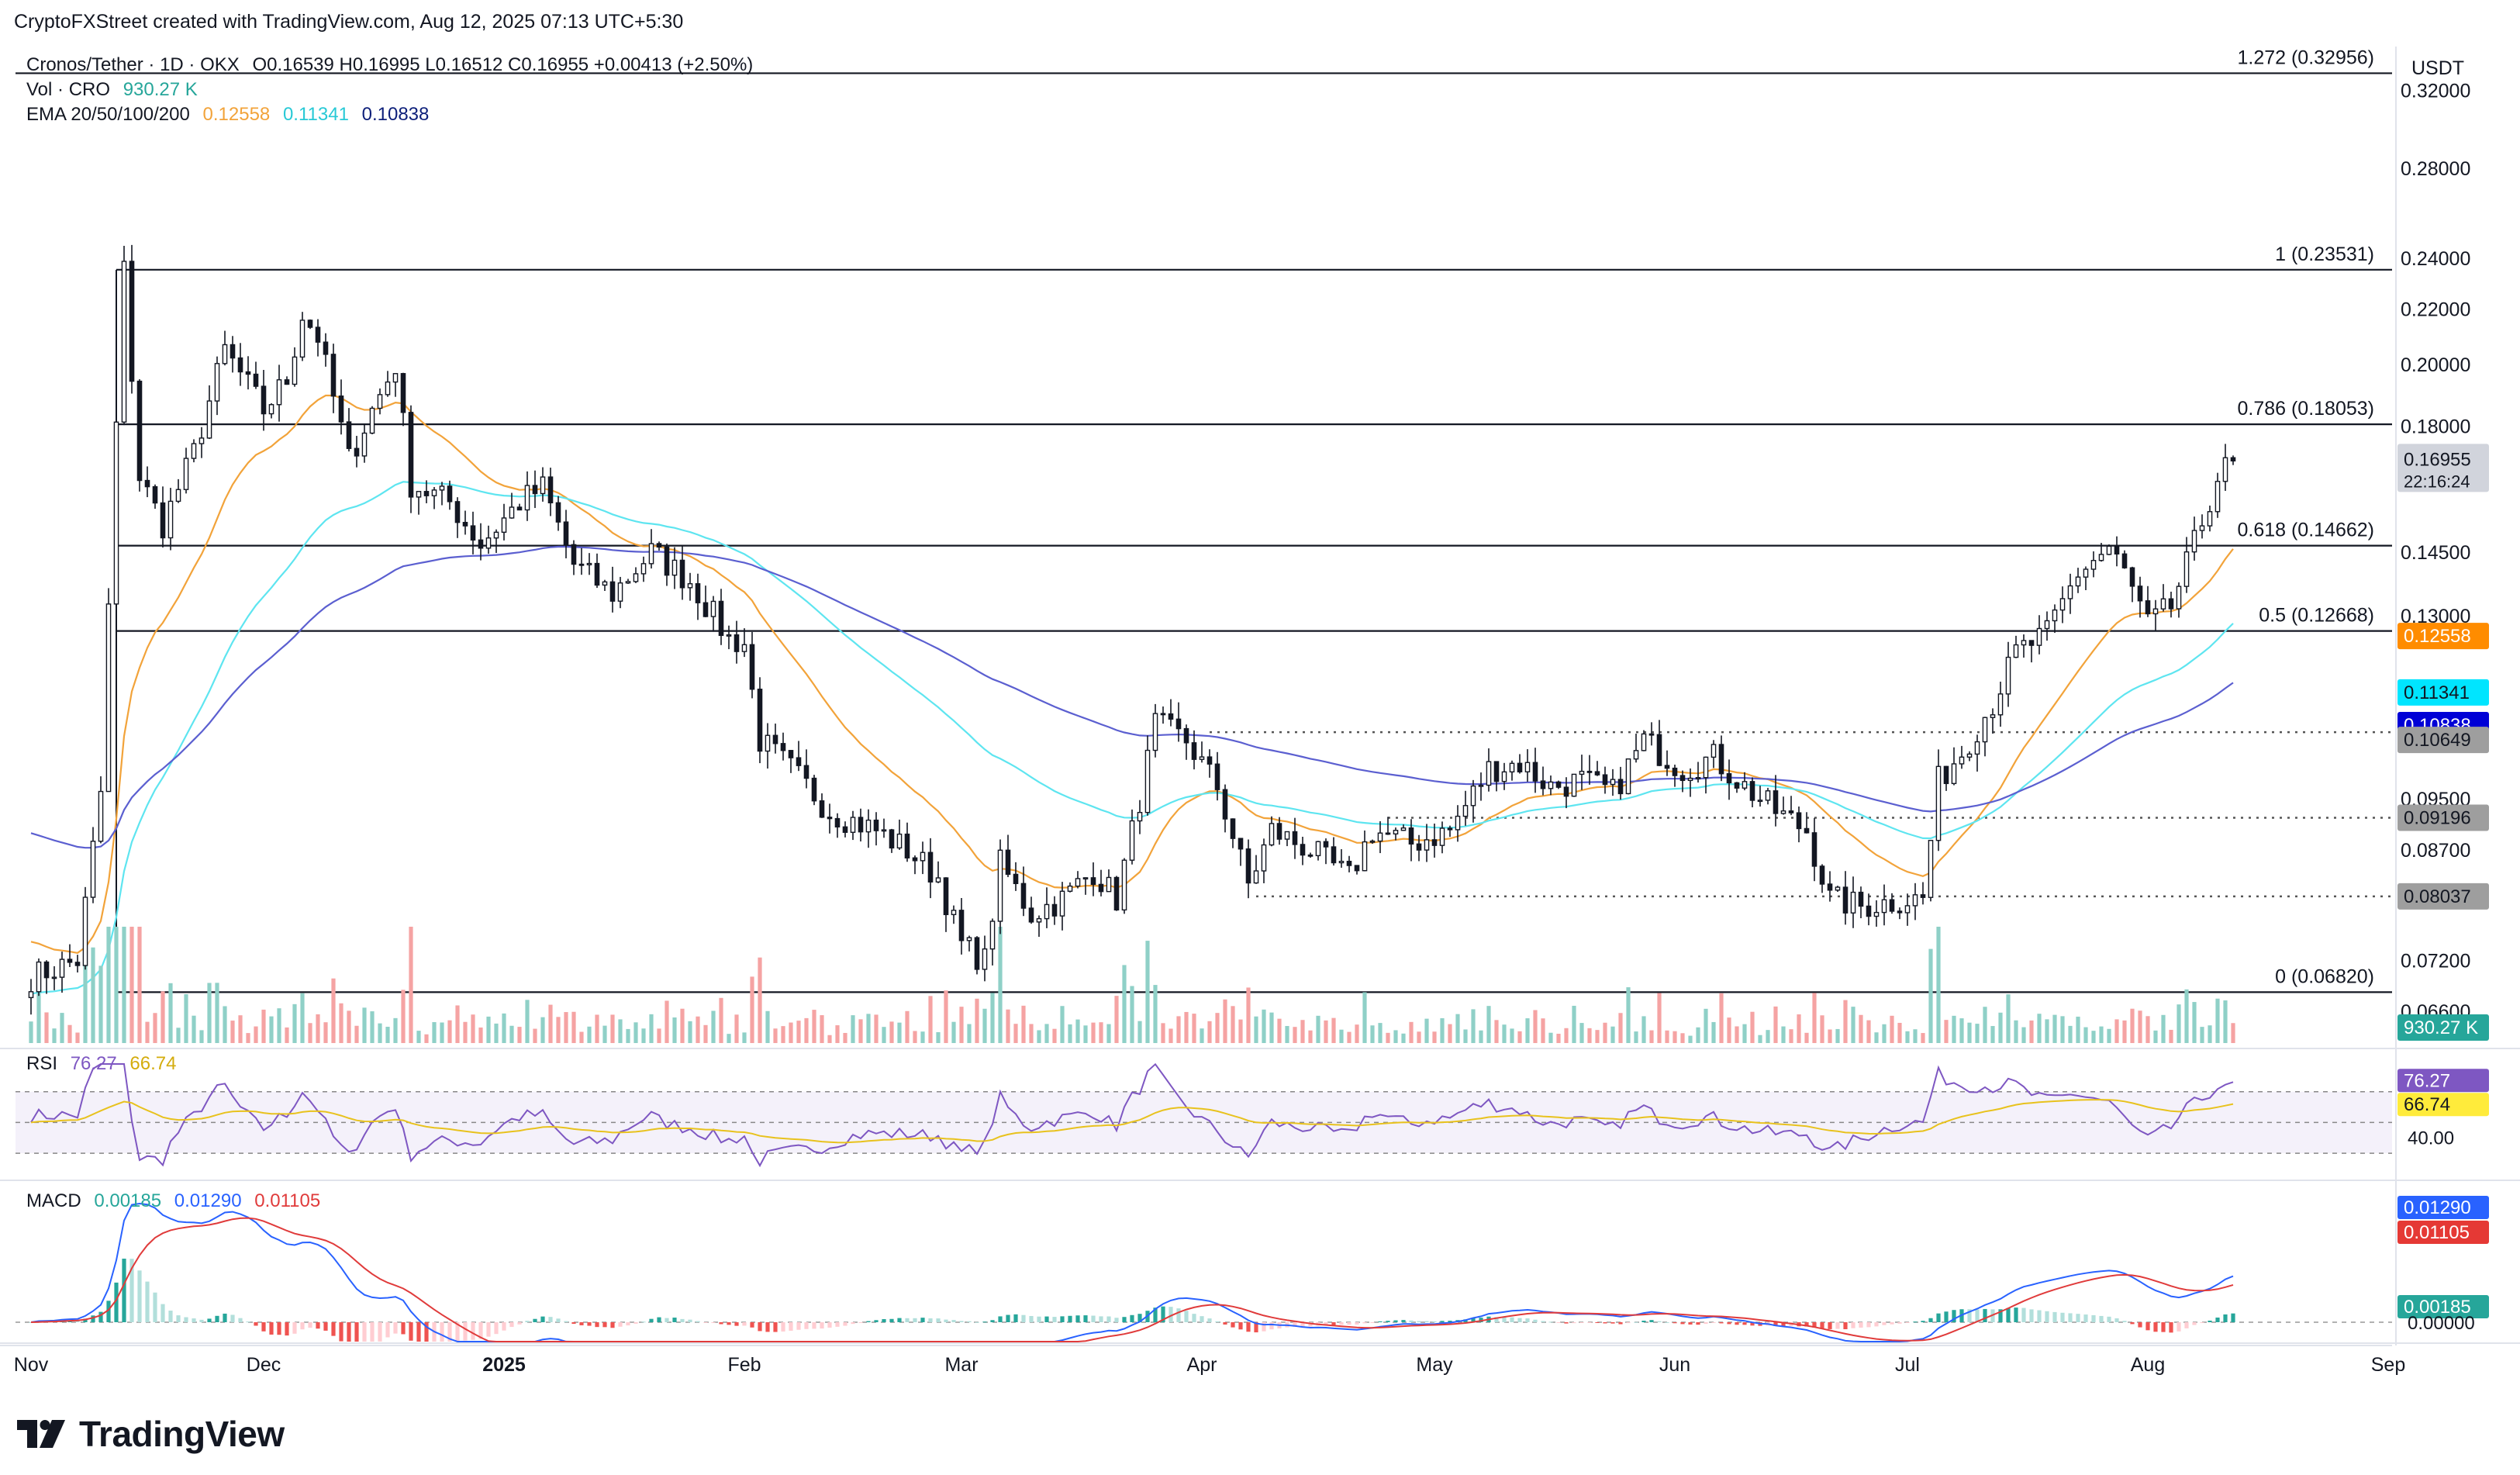 This screenshot has height=1475, width=2520. What do you see at coordinates (2441, 1323) in the screenshot?
I see `macd-tick-label: 0.00000` at bounding box center [2441, 1323].